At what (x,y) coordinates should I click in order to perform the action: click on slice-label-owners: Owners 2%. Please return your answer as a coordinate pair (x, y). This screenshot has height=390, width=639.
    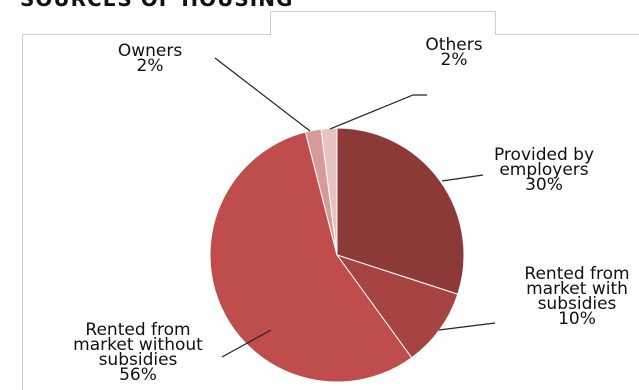
    Looking at the image, I should click on (150, 58).